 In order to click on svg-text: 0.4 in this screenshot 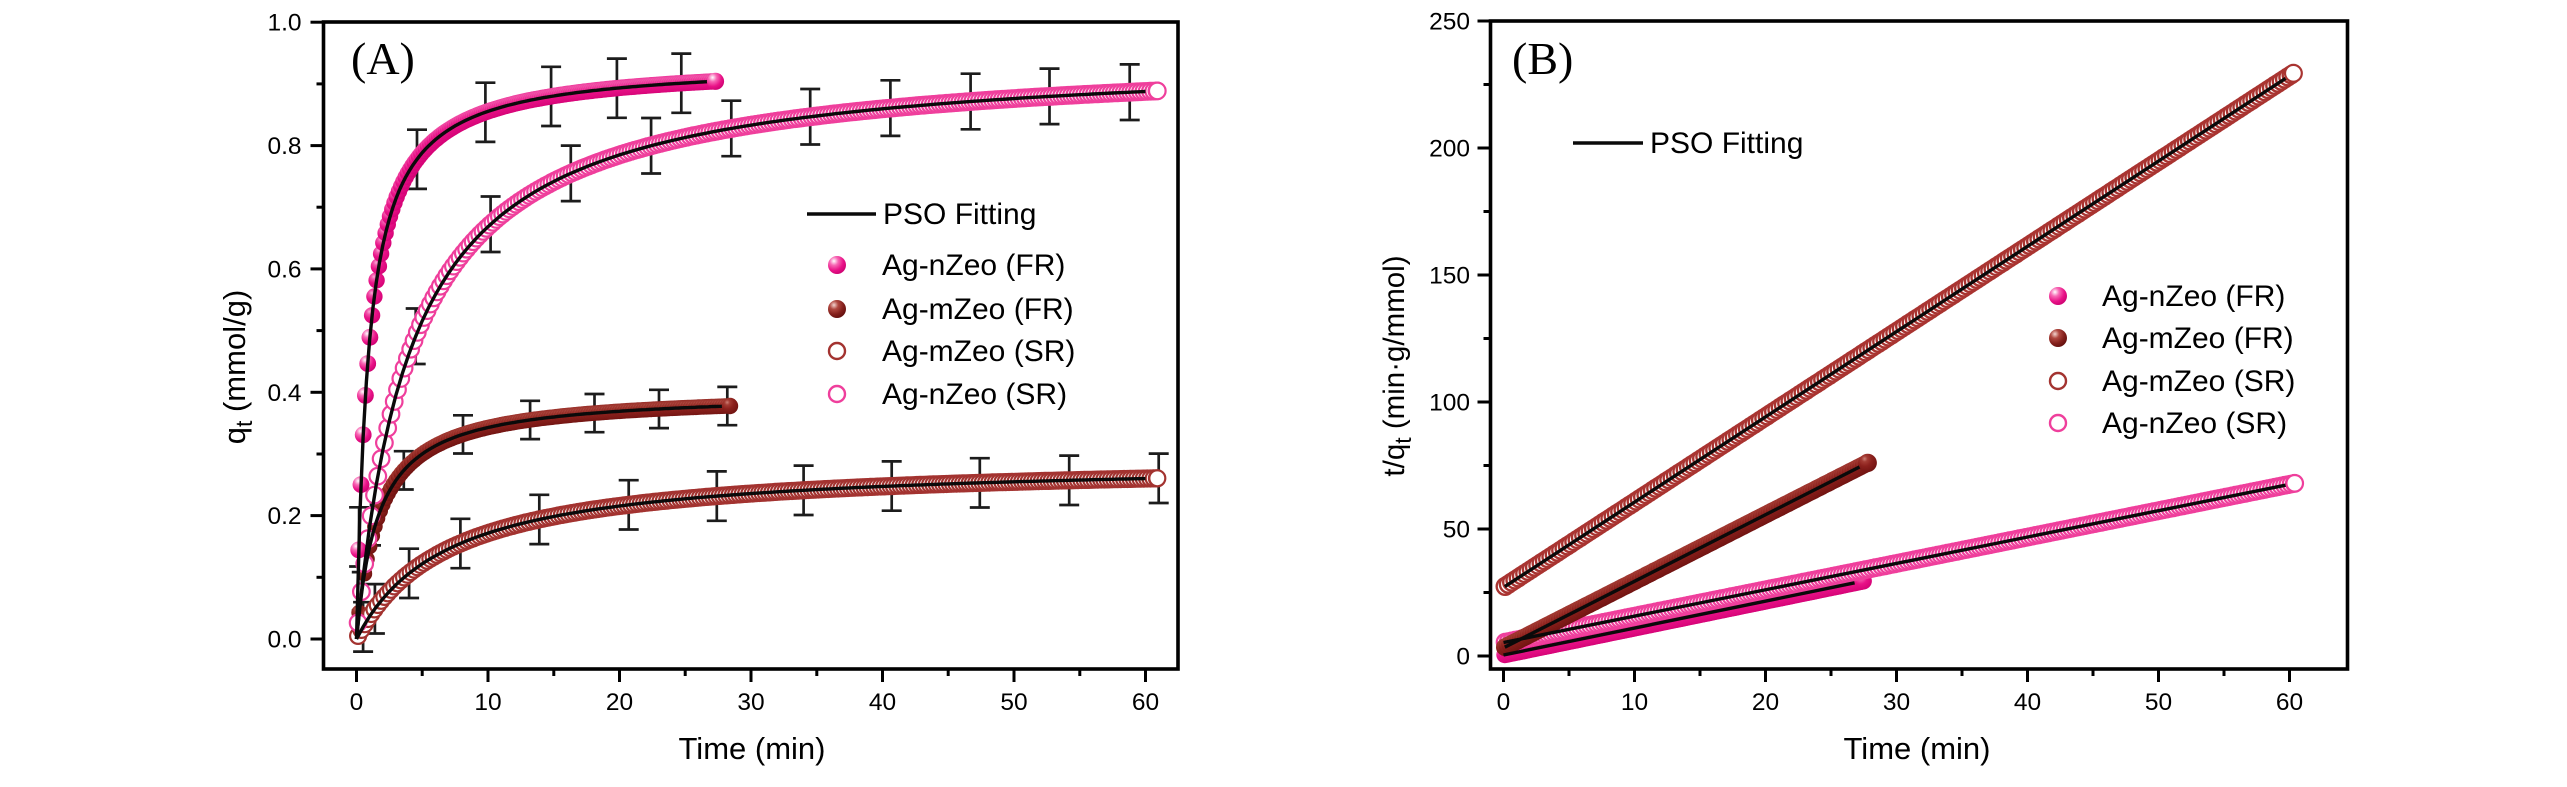, I will do `click(284, 393)`.